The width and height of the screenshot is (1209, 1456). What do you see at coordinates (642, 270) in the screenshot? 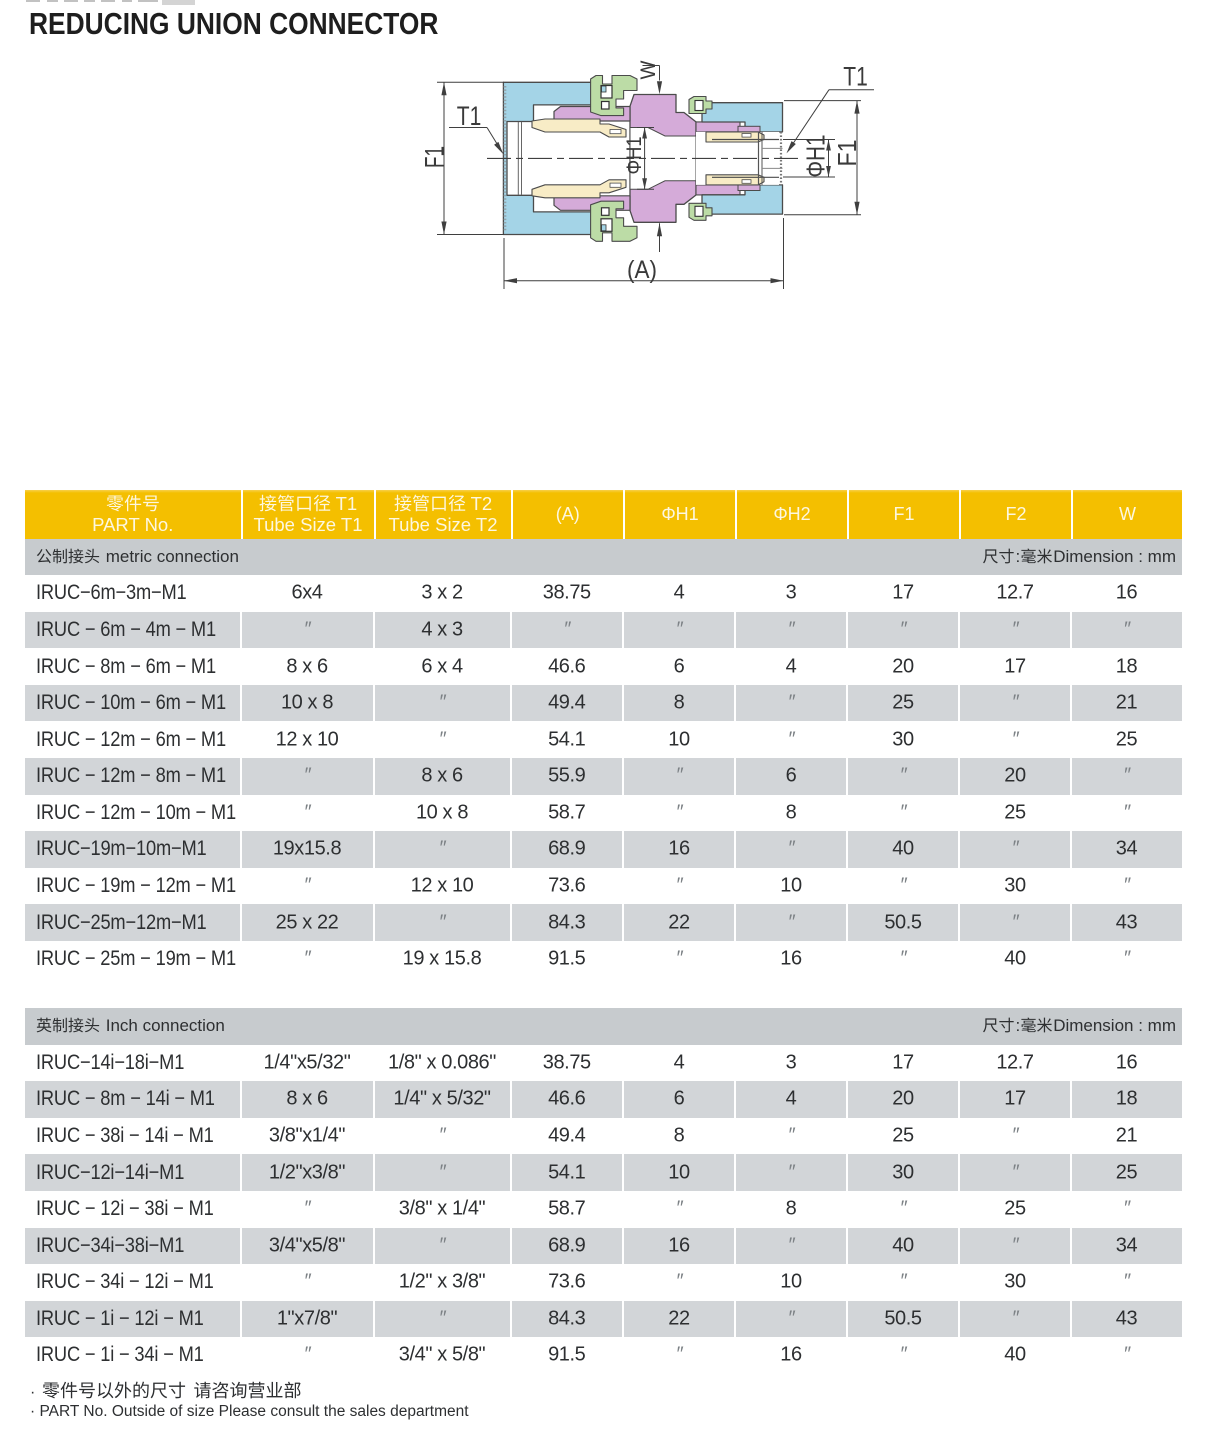
I see `svg-text: (A)` at bounding box center [642, 270].